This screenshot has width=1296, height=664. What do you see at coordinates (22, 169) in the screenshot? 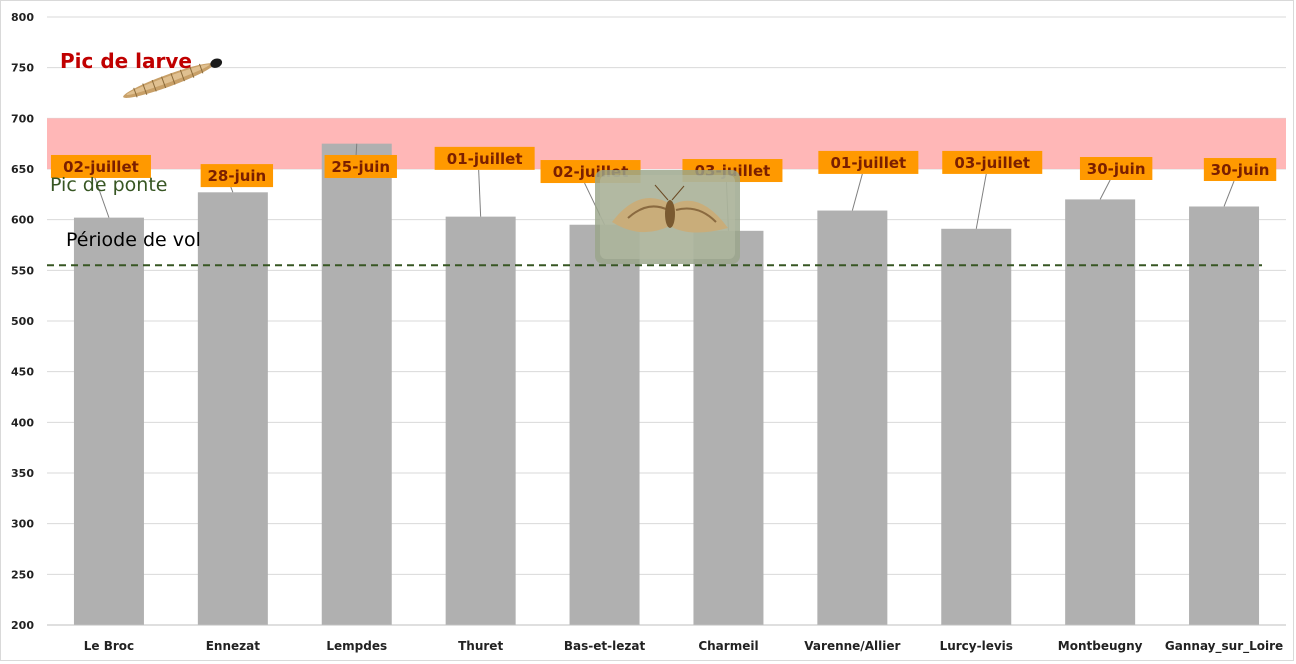
I see `y-tick-label: 650` at bounding box center [22, 169].